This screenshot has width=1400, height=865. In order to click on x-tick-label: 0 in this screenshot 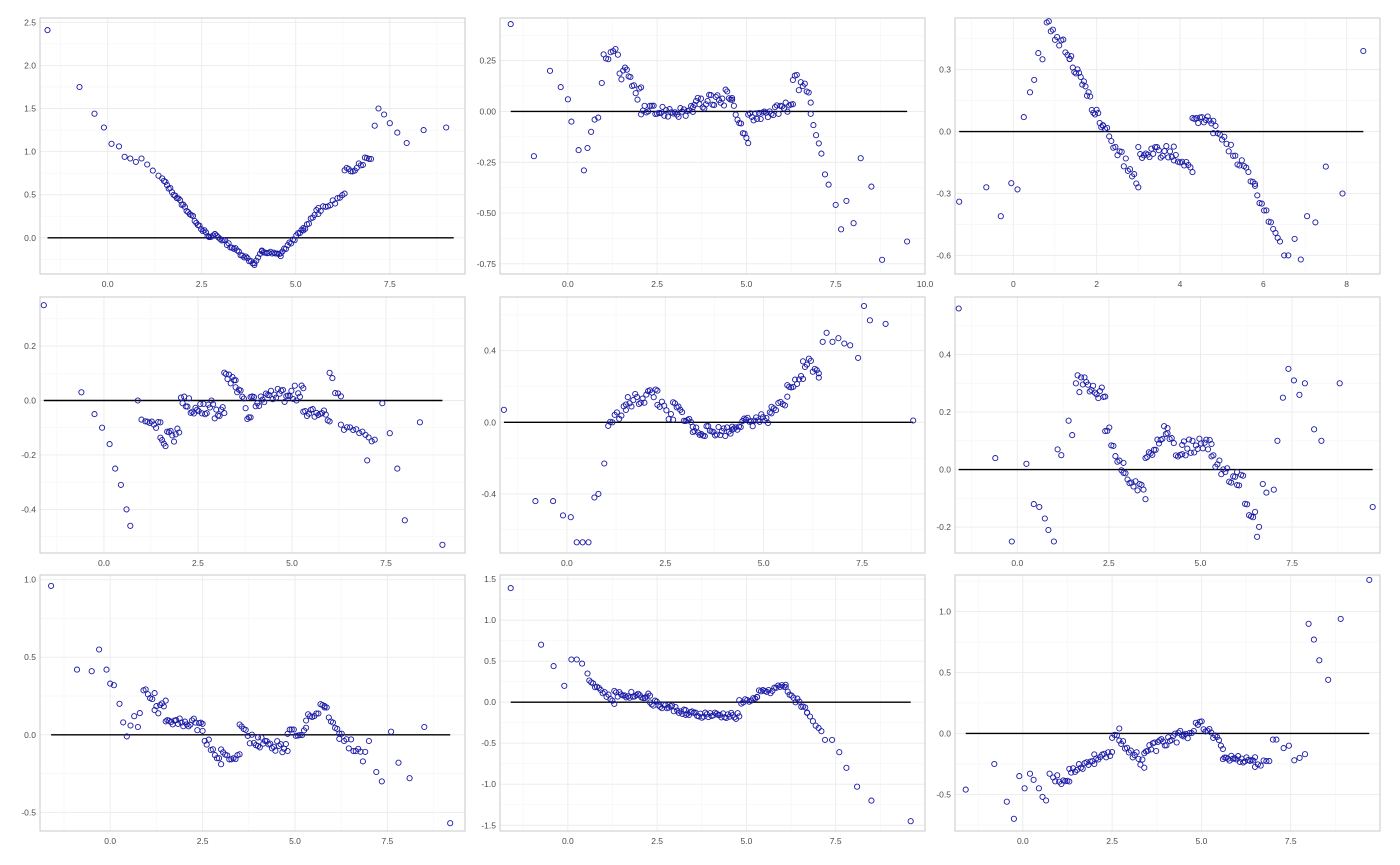, I will do `click(1013, 284)`.